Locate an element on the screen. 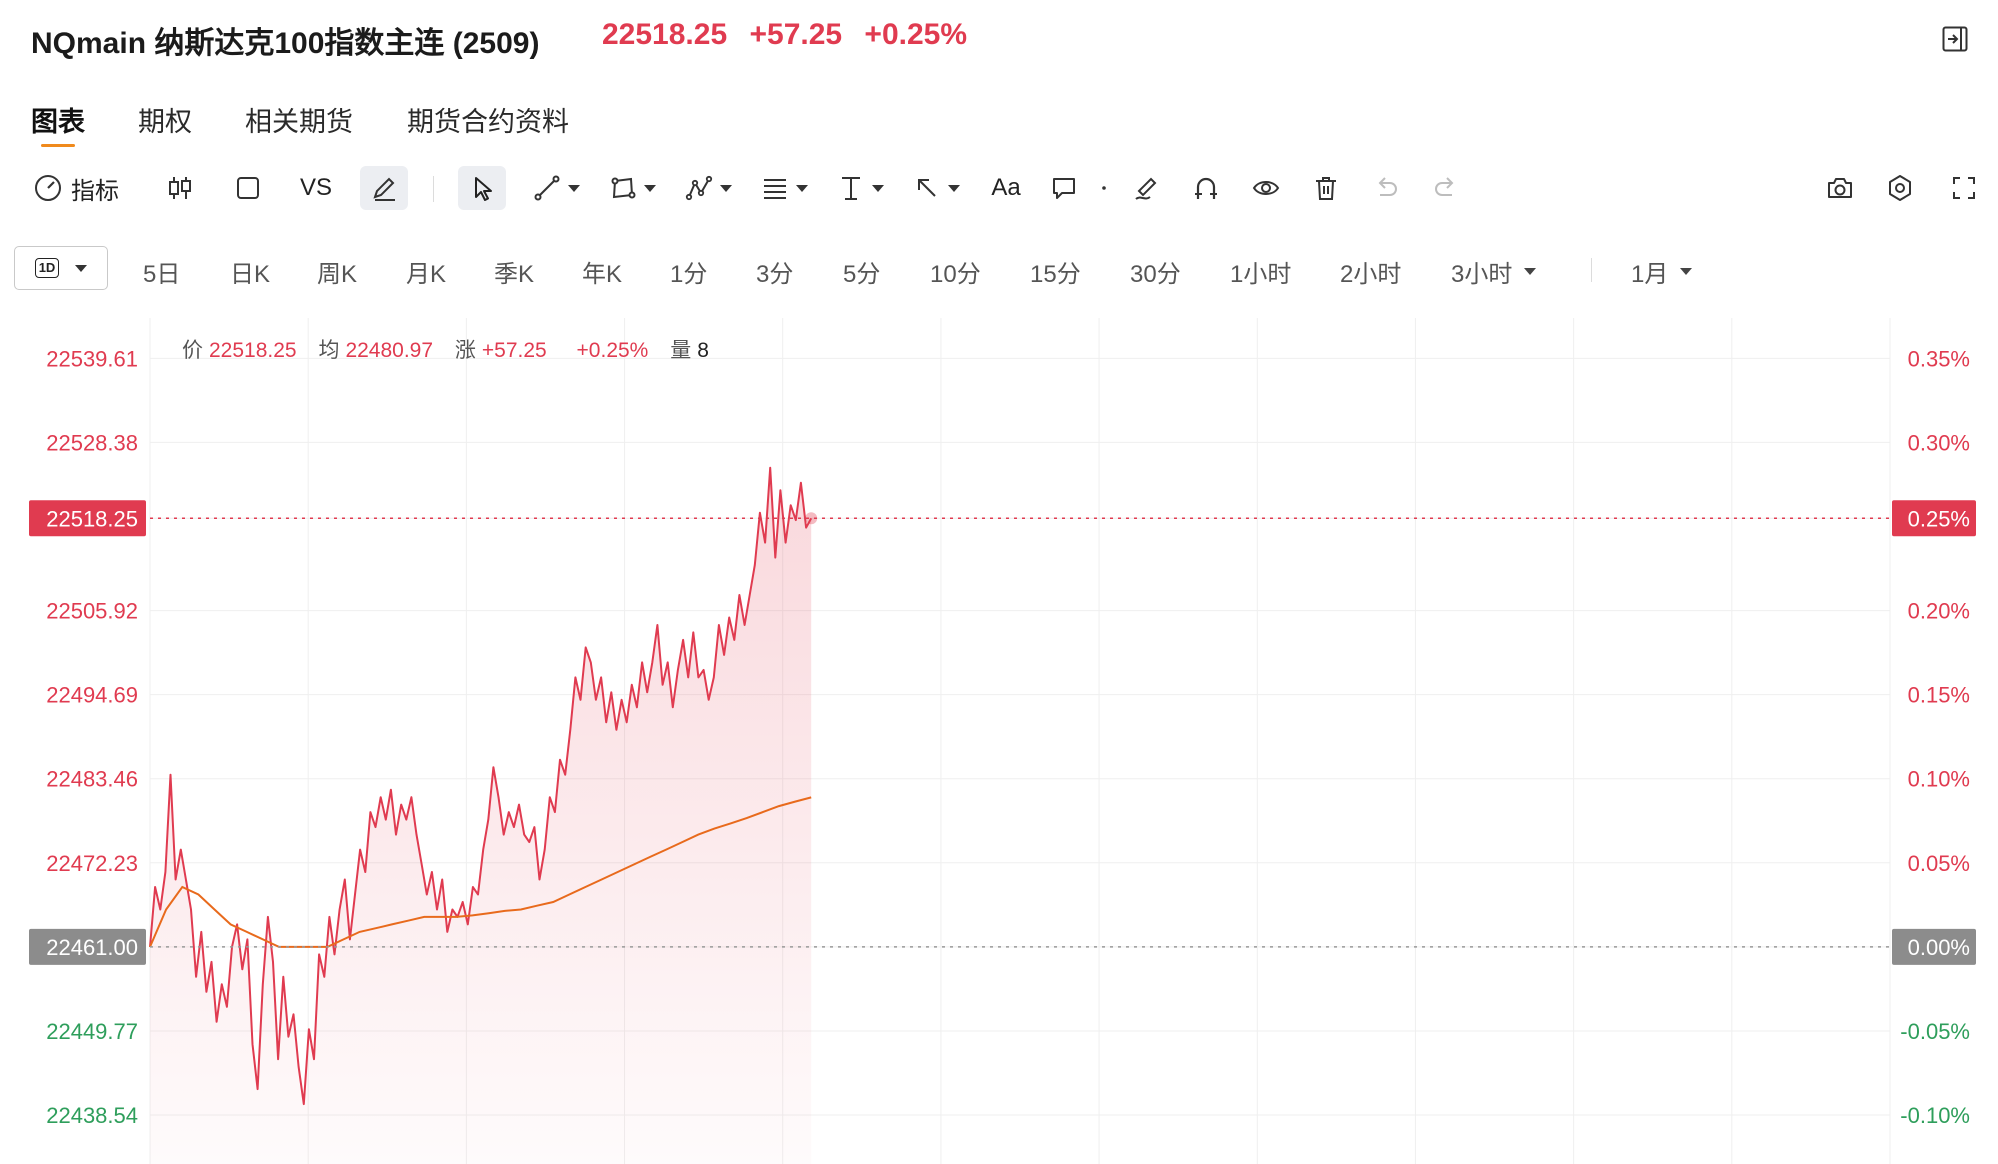  y-tick-left: 22494.69 is located at coordinates (92, 695).